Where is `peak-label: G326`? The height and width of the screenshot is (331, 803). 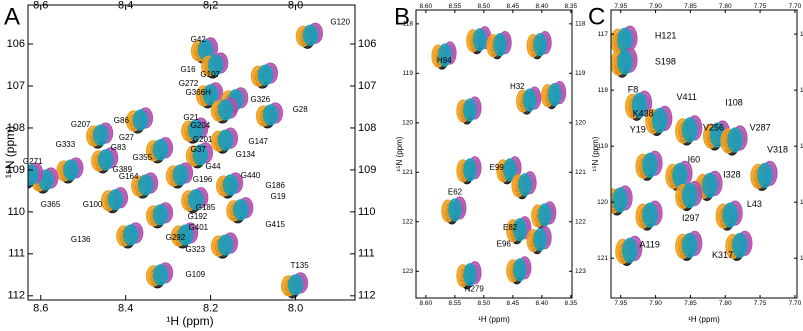 peak-label: G326 is located at coordinates (261, 99).